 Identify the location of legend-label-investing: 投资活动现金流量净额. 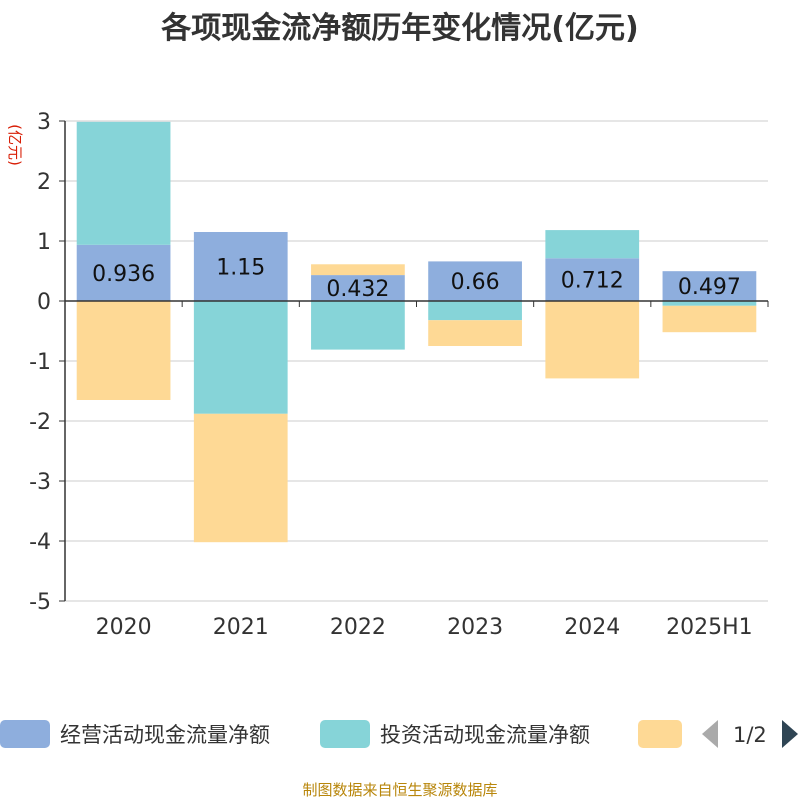
(485, 735).